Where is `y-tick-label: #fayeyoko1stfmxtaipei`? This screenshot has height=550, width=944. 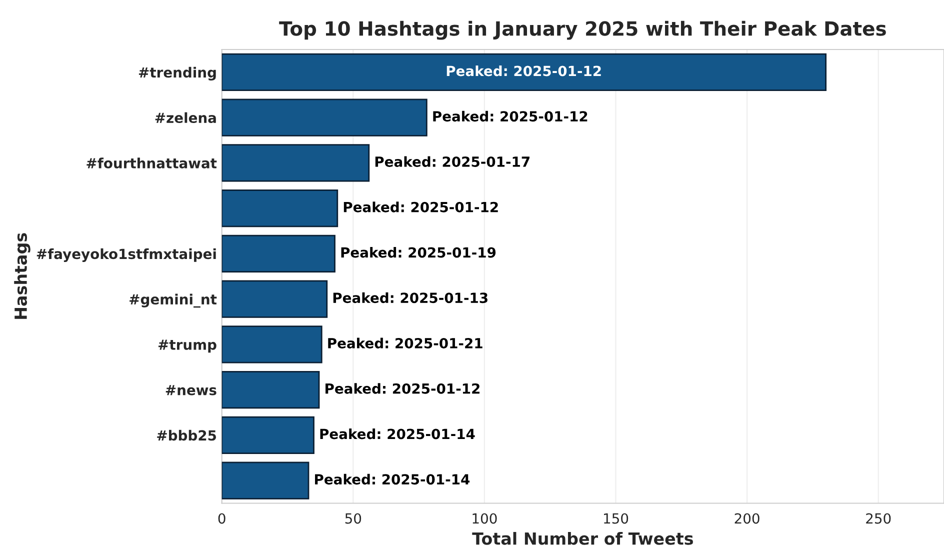
y-tick-label: #fayeyoko1stfmxtaipei is located at coordinates (126, 255).